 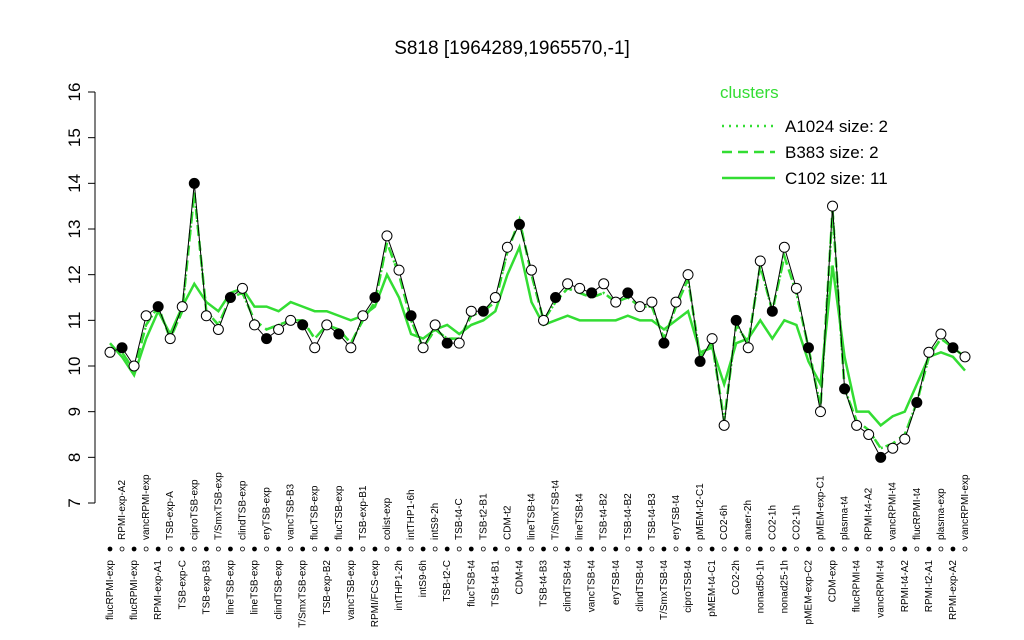 I want to click on x-tick-label: intS9-2h, so click(x=435, y=521).